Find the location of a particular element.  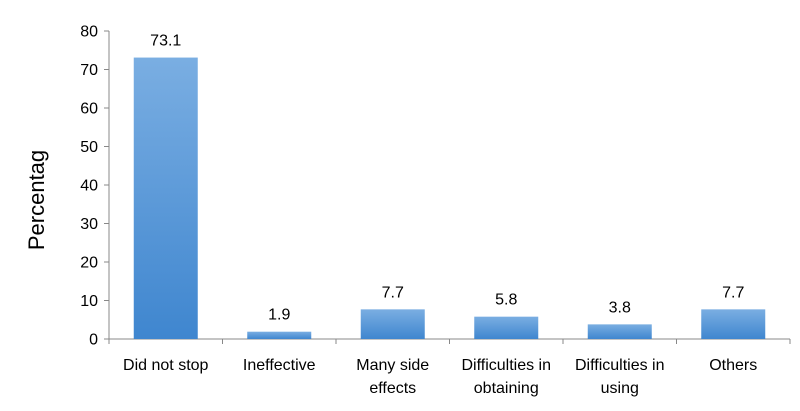

x-axis is located at coordinates (449, 341).